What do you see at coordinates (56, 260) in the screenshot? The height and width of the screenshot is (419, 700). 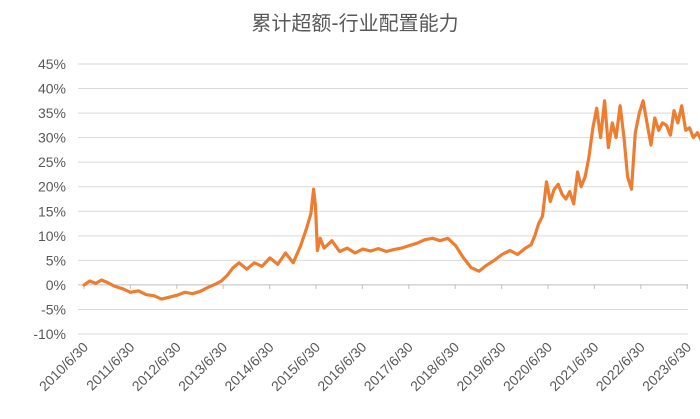 I see `y-tick-label: 5%` at bounding box center [56, 260].